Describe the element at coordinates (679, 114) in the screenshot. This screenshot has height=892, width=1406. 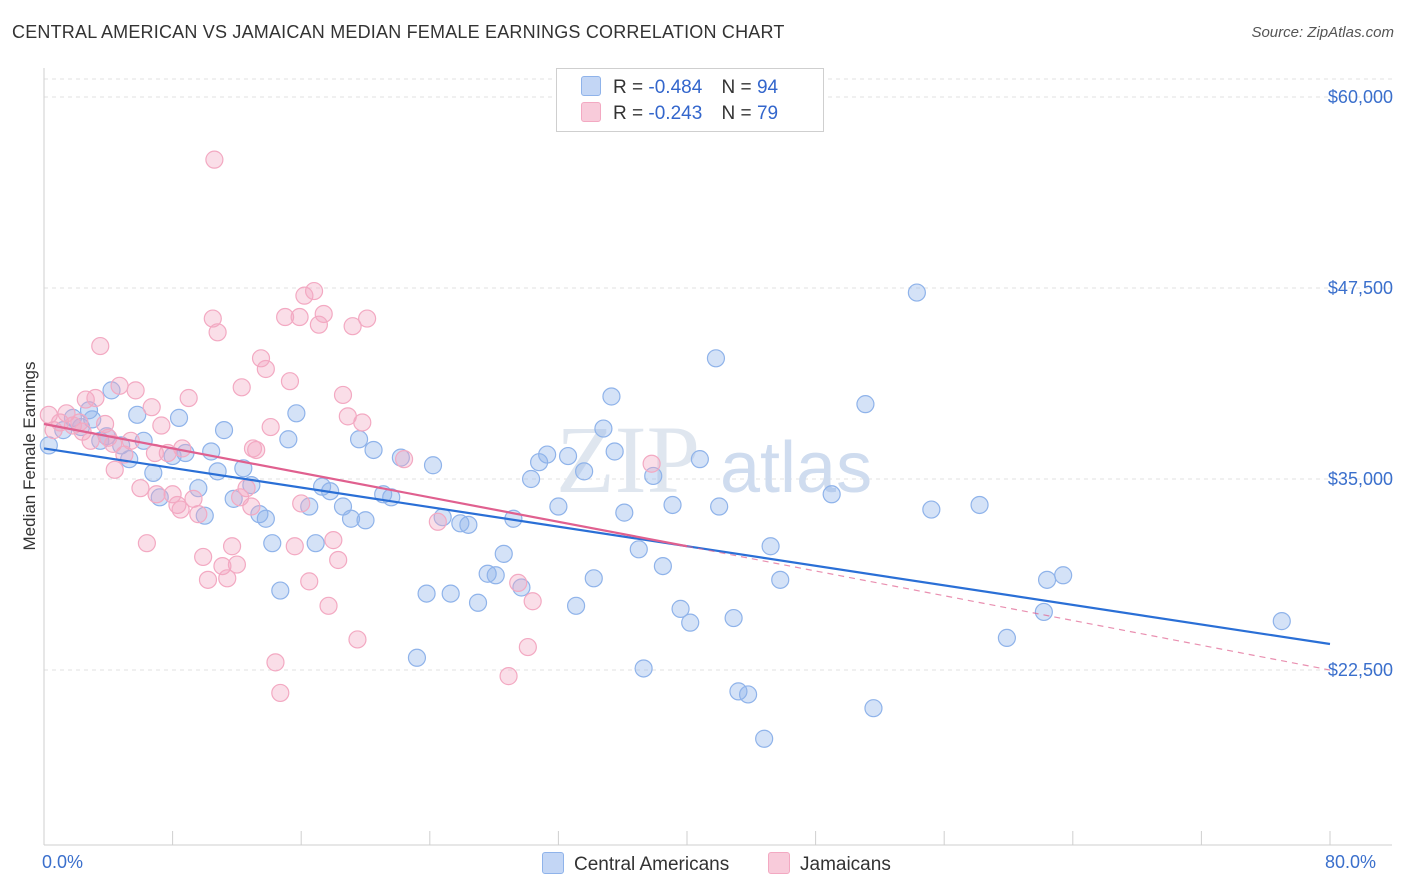
I see `legend-row-jamaicans: R = -0.243 N = 79` at that location.